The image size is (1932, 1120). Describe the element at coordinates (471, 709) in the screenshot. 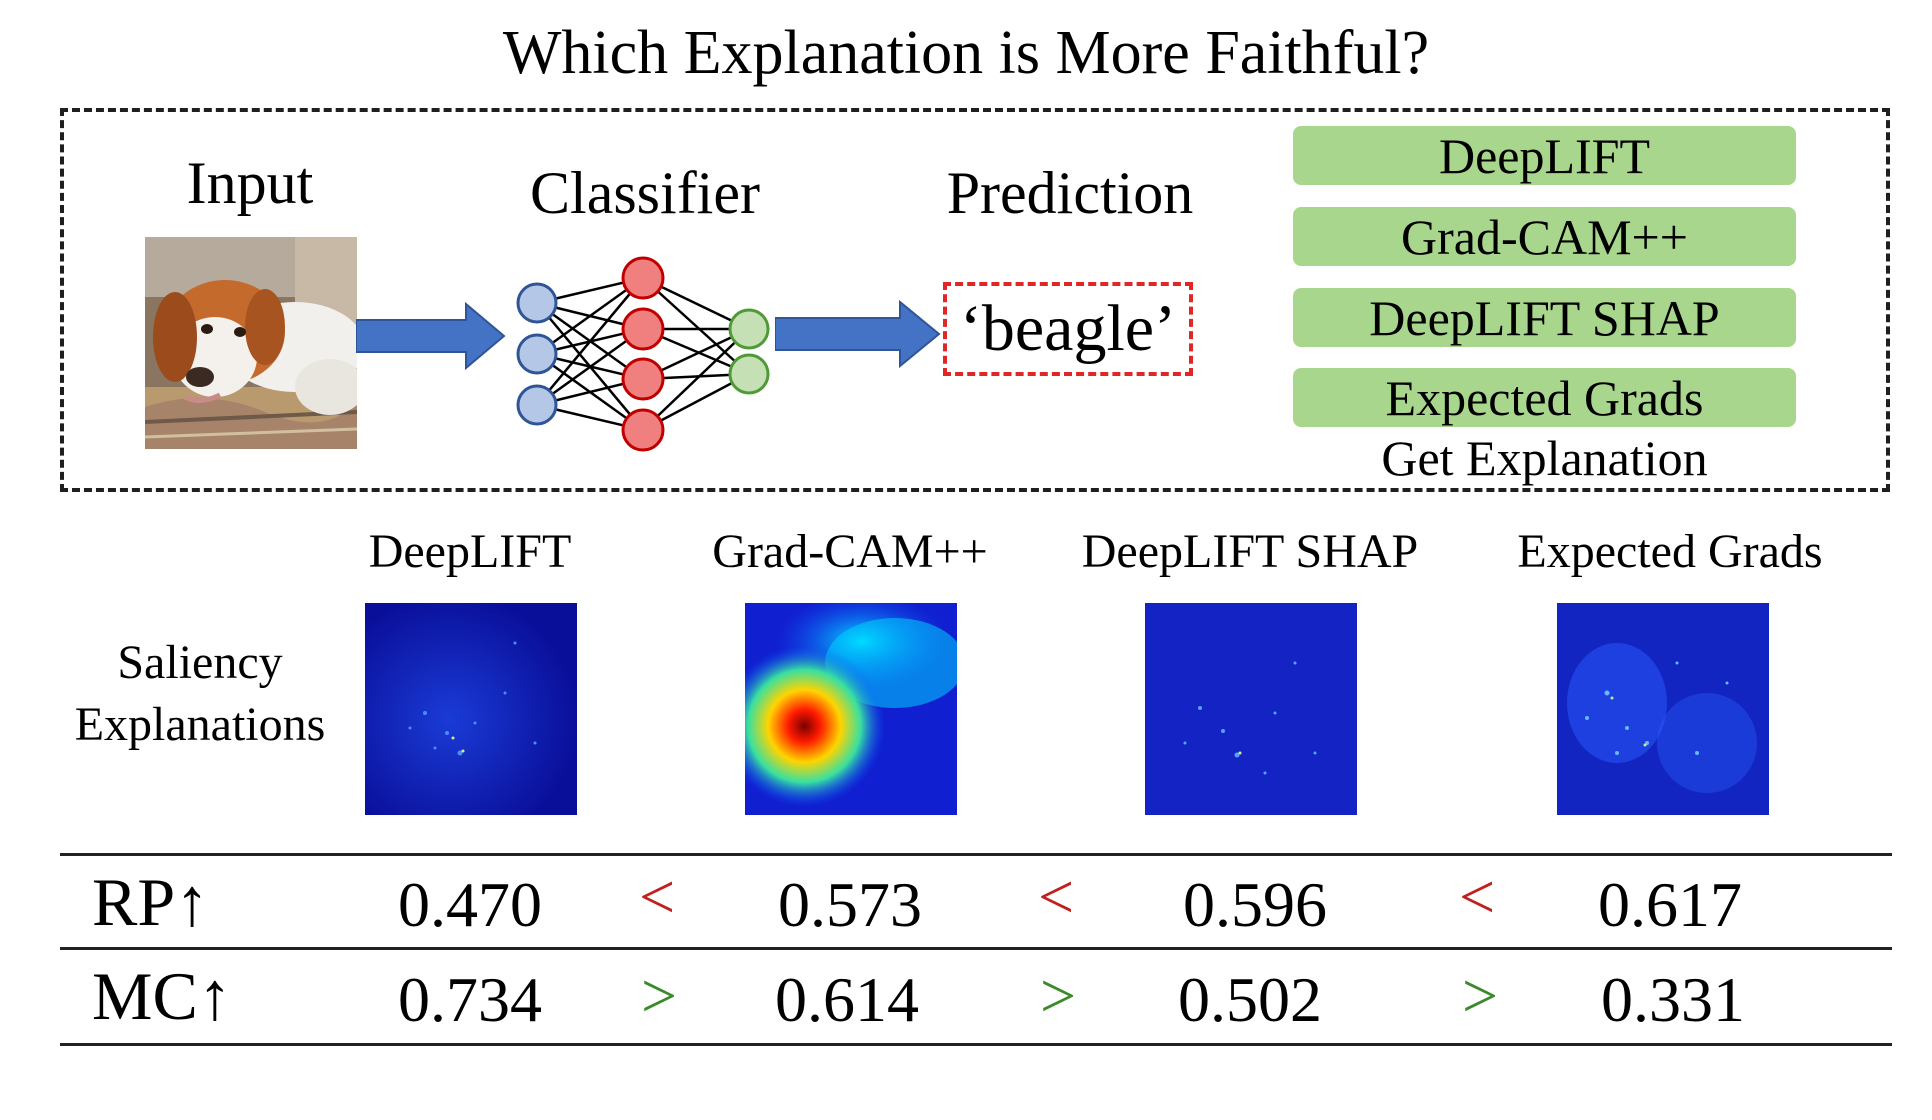

I see `saliency-map-deeplift` at that location.